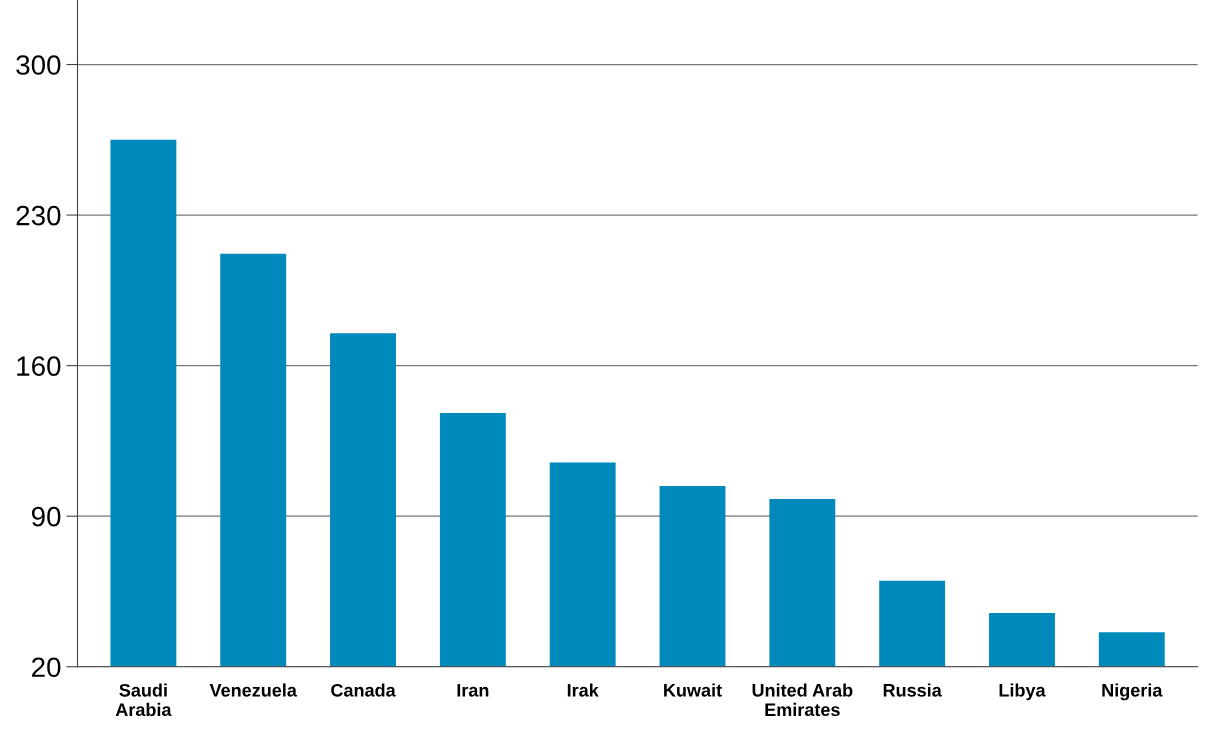  What do you see at coordinates (46, 667) in the screenshot?
I see `y-tick-label: 20` at bounding box center [46, 667].